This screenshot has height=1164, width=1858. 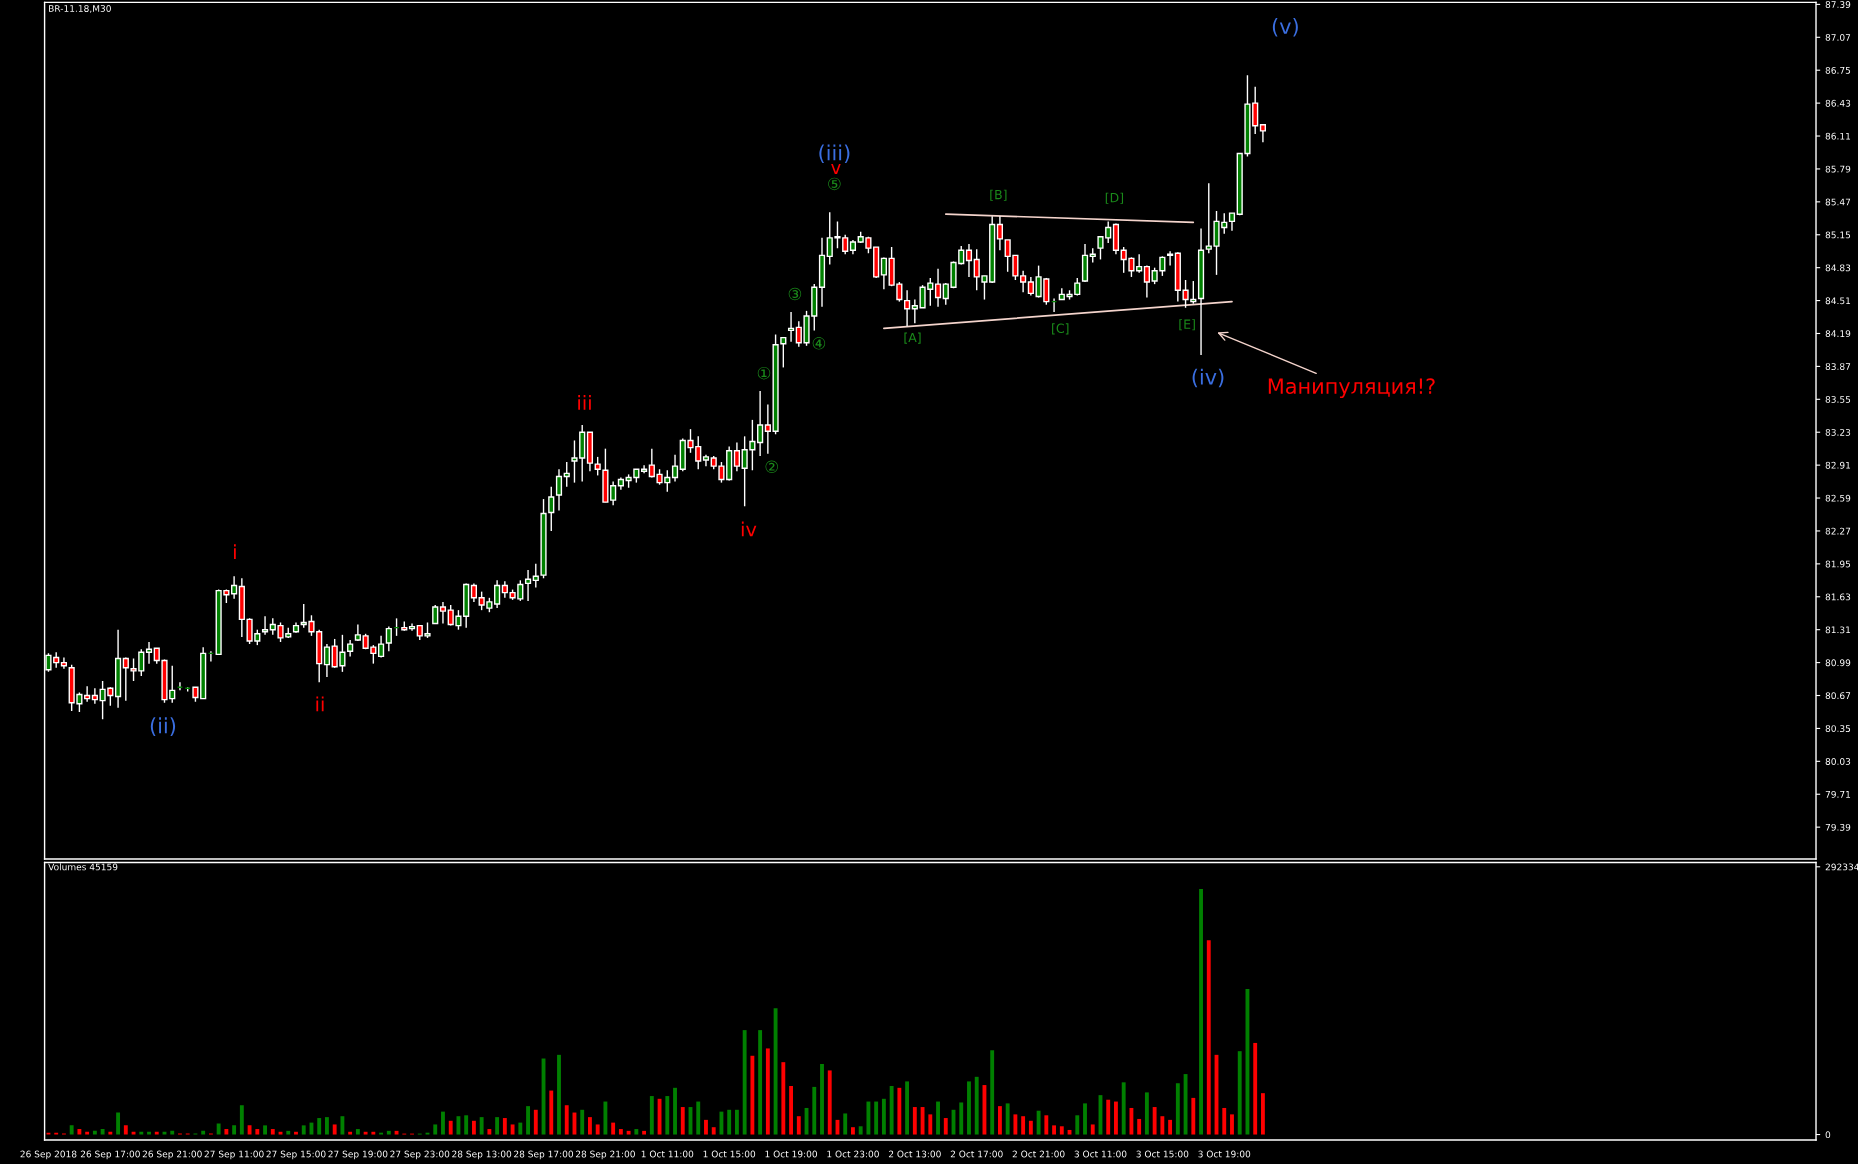 I want to click on x-tick-label: 1 Oct 23:00, so click(x=853, y=1154).